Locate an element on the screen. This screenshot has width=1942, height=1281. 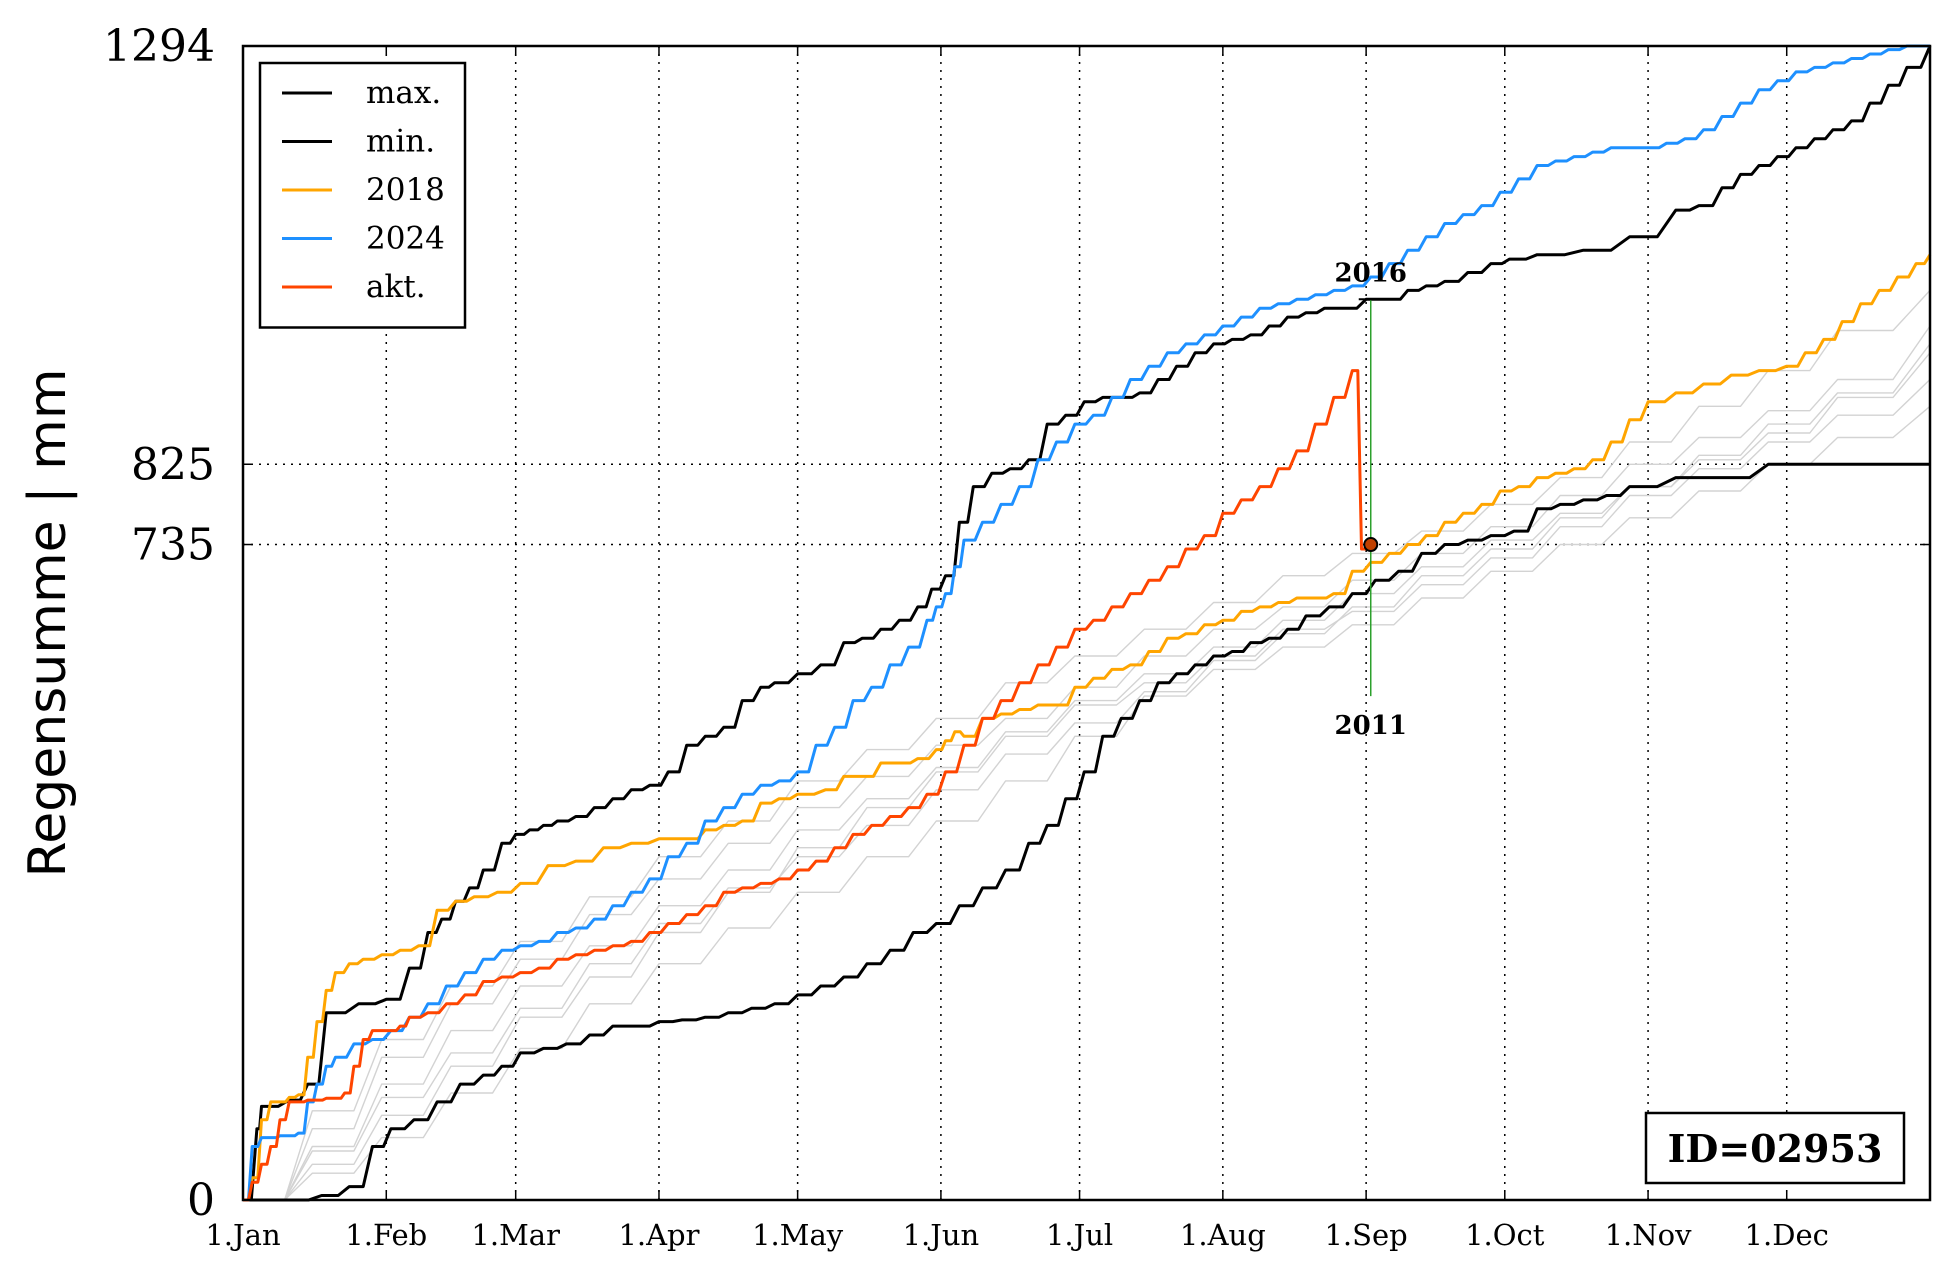
legend-label: akt. is located at coordinates (396, 287).